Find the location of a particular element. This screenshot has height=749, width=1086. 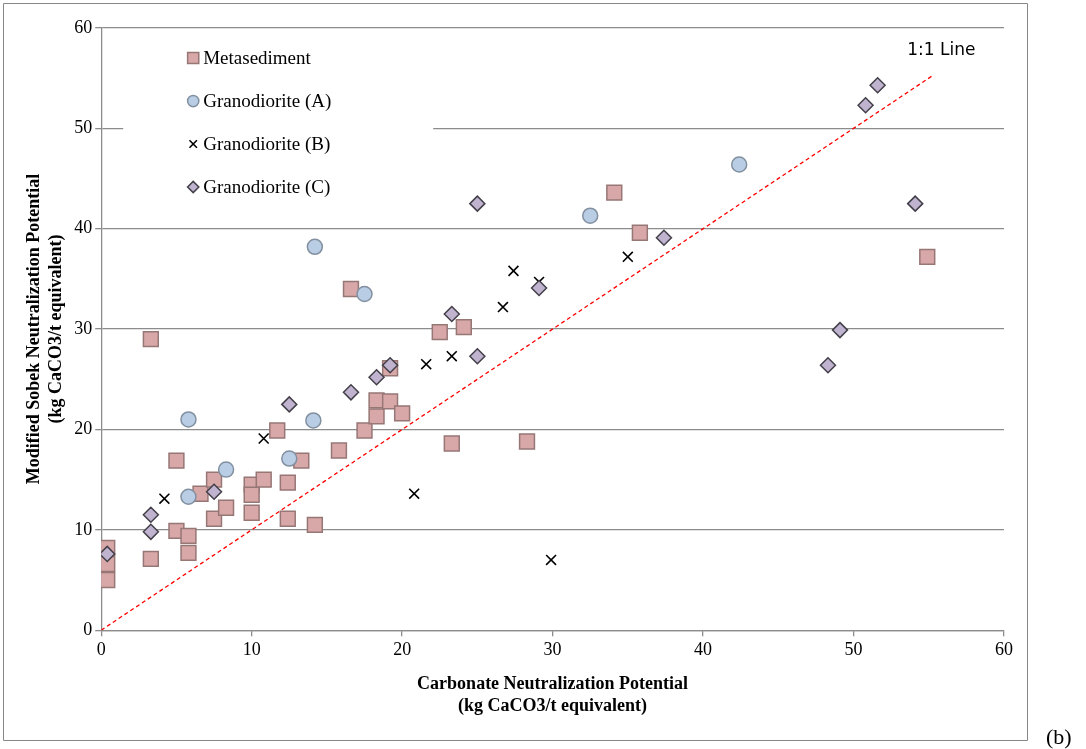

x-tick-label: 20 is located at coordinates (402, 648).